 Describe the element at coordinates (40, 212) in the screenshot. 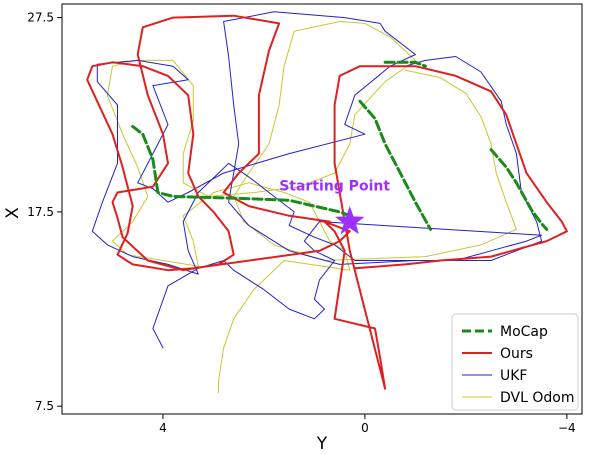

I see `y-tick-label: 17.5` at that location.